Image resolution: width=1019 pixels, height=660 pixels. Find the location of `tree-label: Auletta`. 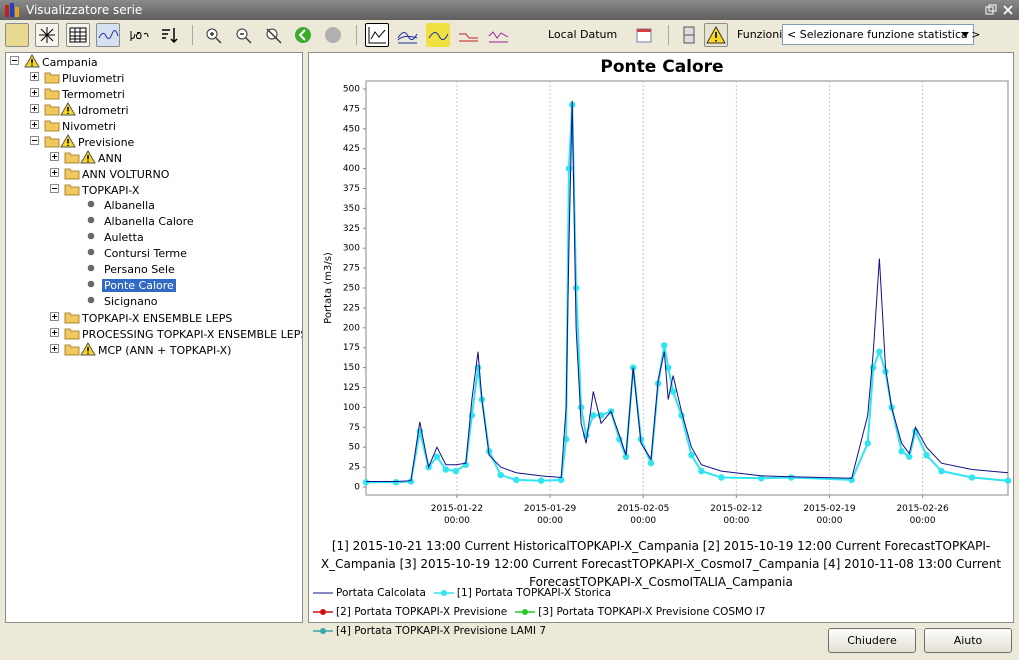

tree-label: Auletta is located at coordinates (124, 237).